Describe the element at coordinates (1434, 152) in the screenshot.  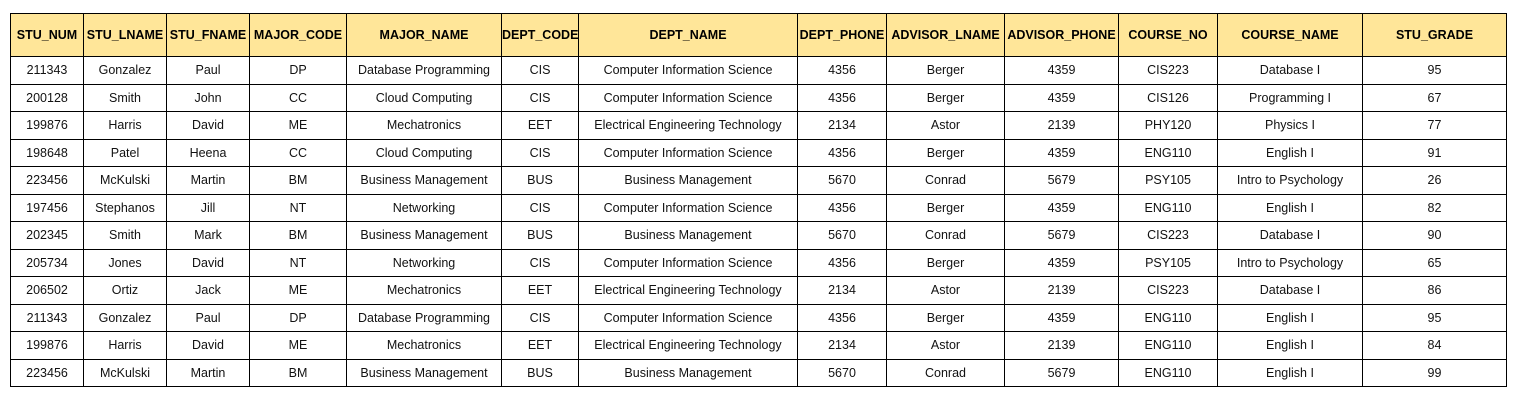
I see `table-cell: 91` at that location.